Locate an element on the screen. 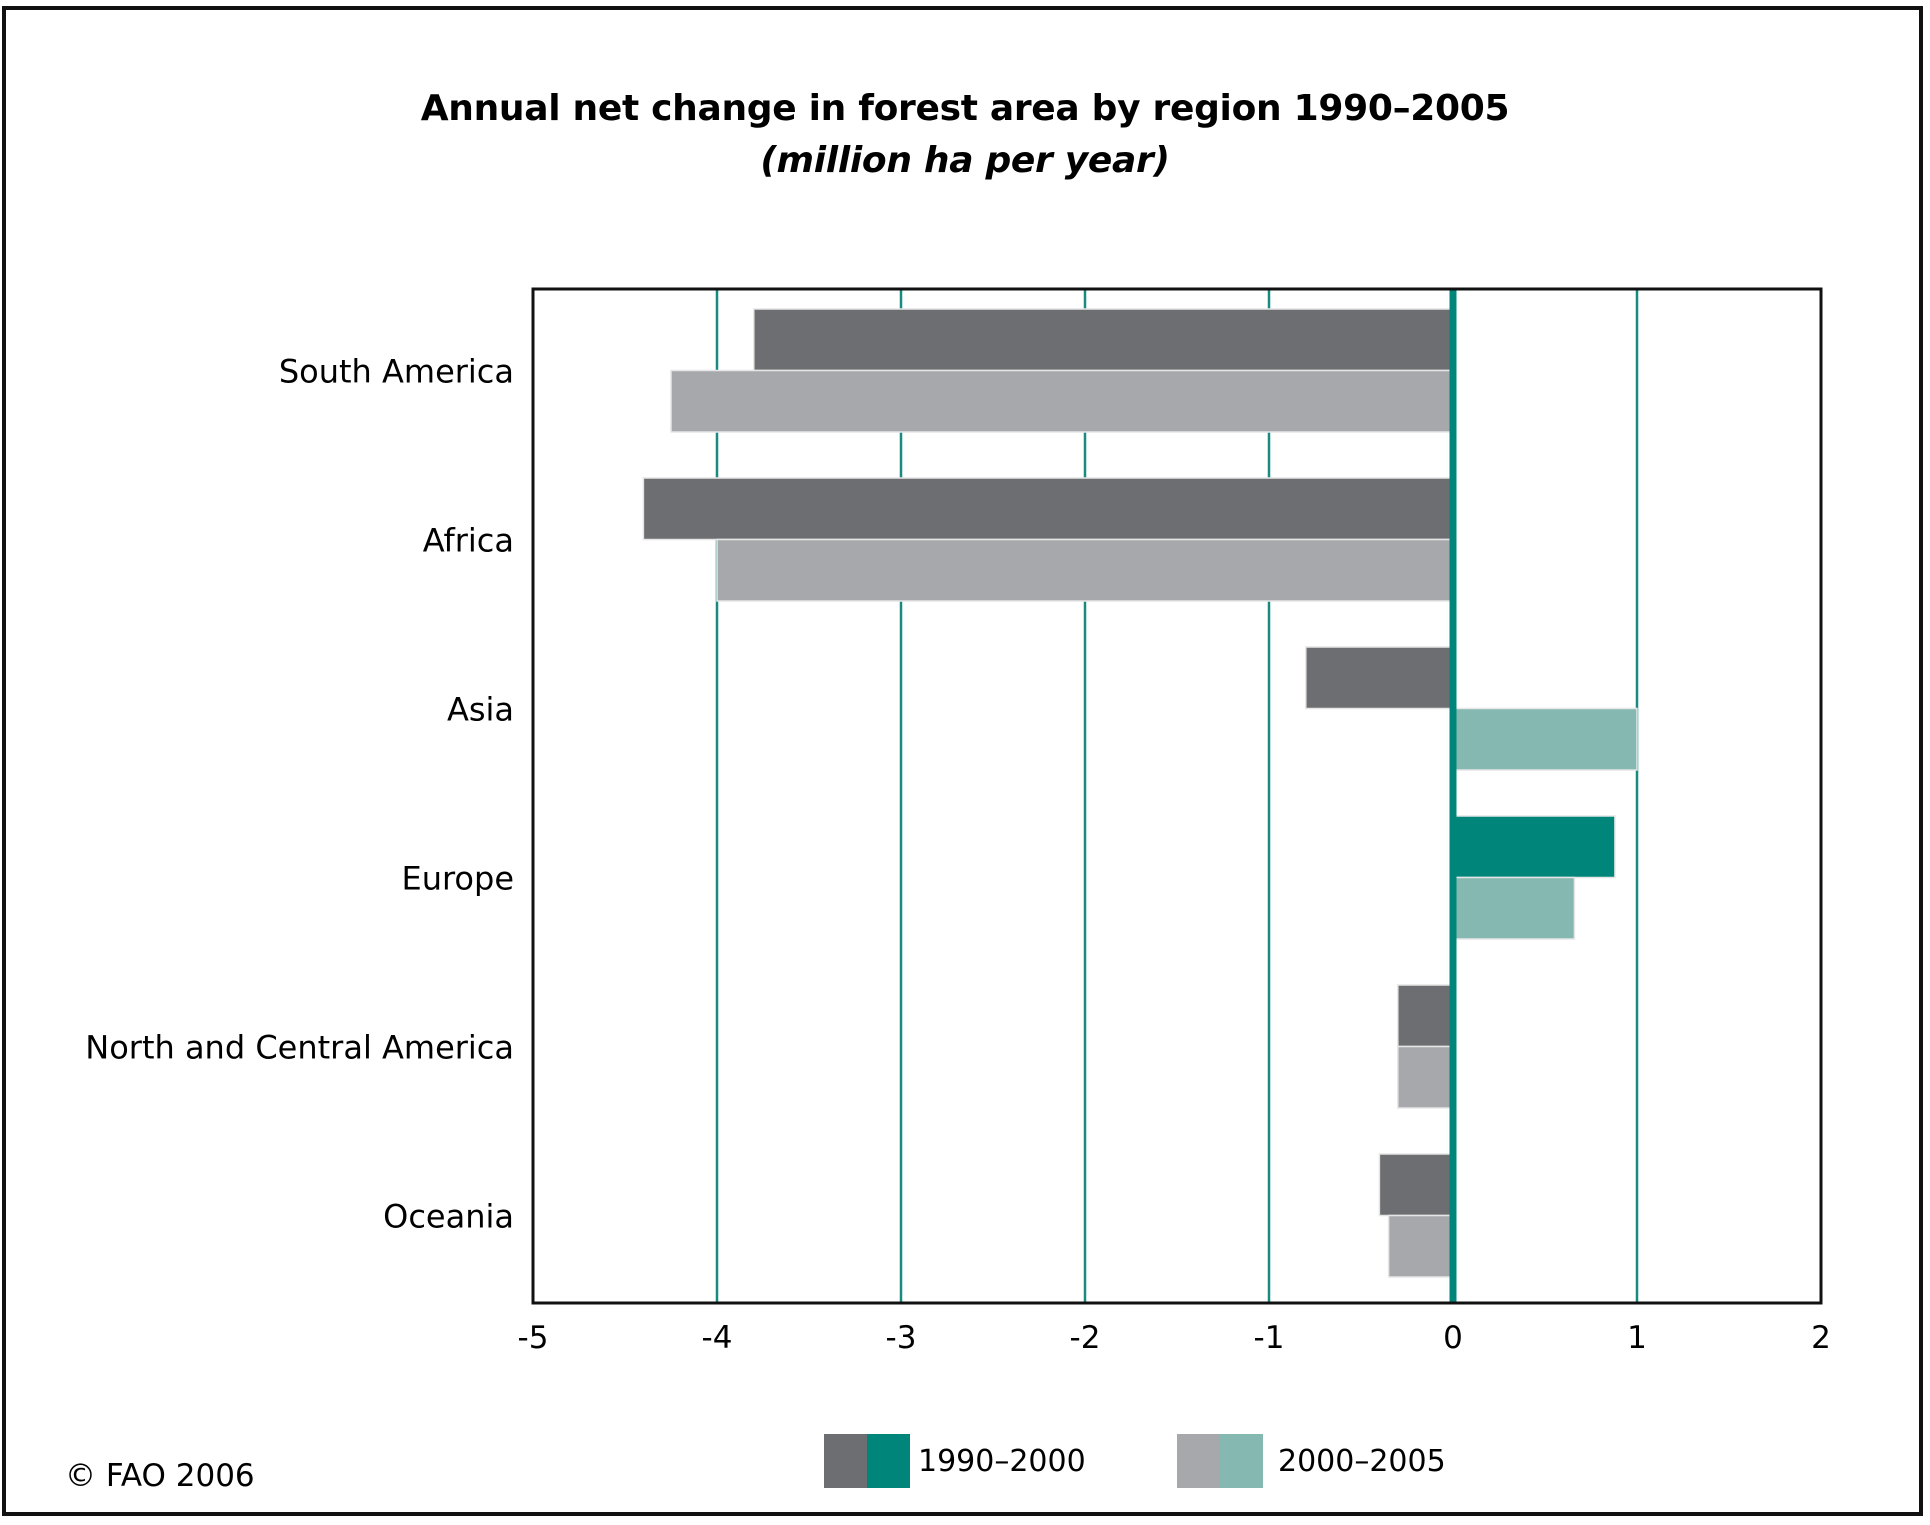 This screenshot has height=1525, width=1930. legend-label-1990-2000: 1990–2000 is located at coordinates (1002, 1461).